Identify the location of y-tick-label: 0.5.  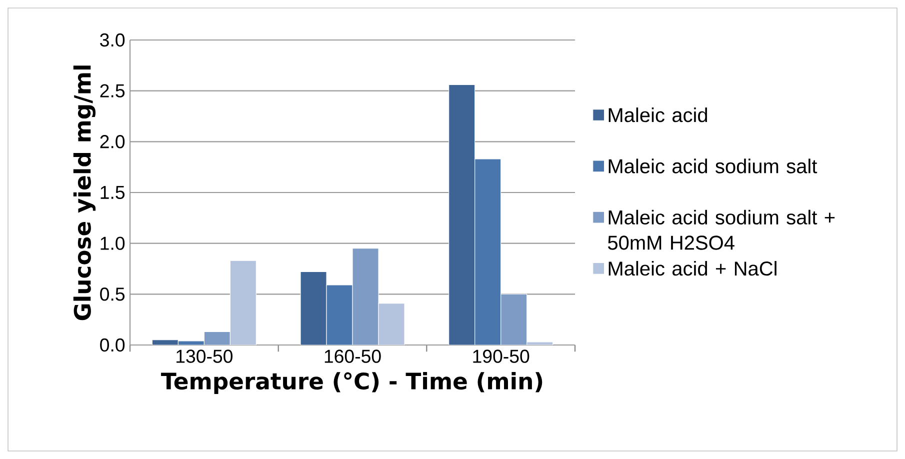
(112, 294).